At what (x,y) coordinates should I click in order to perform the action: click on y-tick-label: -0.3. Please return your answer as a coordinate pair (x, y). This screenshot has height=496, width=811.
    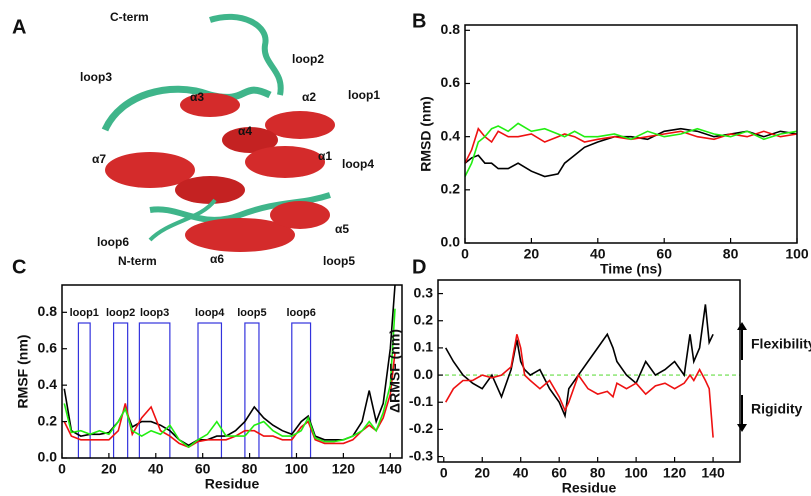
    Looking at the image, I should click on (421, 455).